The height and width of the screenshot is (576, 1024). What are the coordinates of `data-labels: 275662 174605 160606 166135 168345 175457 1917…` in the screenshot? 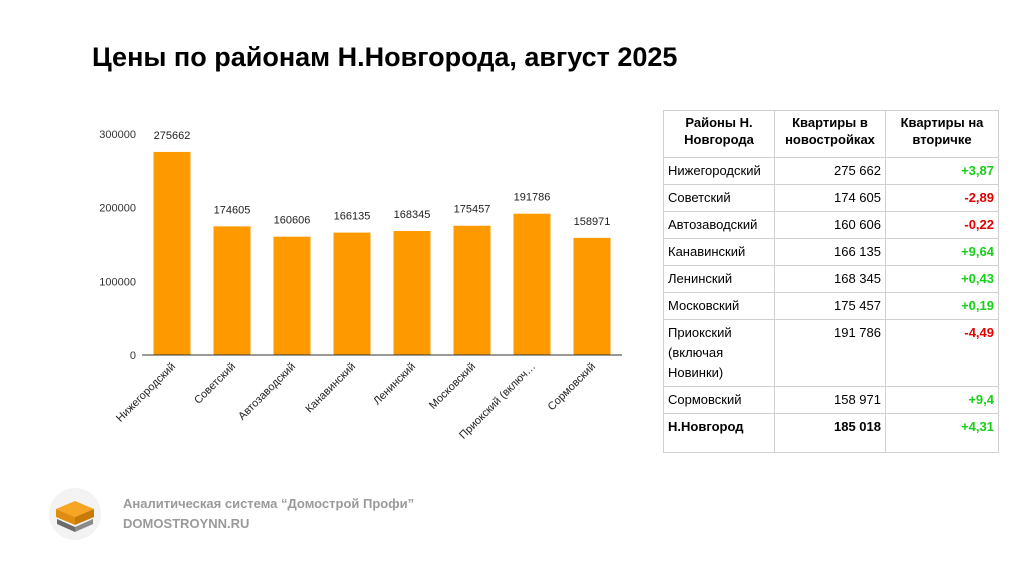 It's located at (382, 179).